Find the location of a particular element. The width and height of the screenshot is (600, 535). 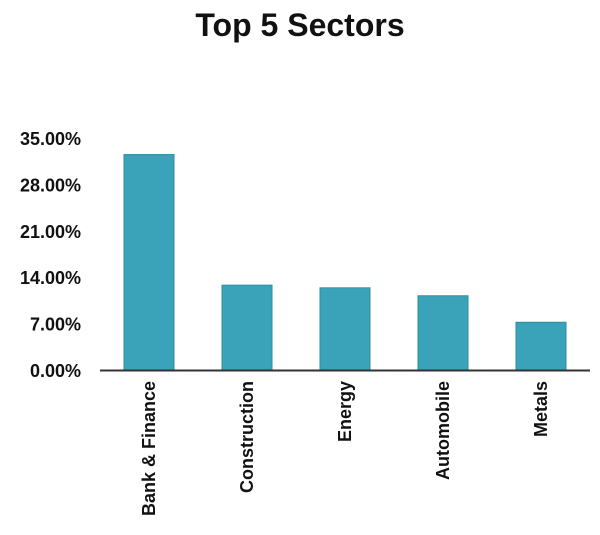

x-tick-label: Bank & Finance is located at coordinates (149, 448).